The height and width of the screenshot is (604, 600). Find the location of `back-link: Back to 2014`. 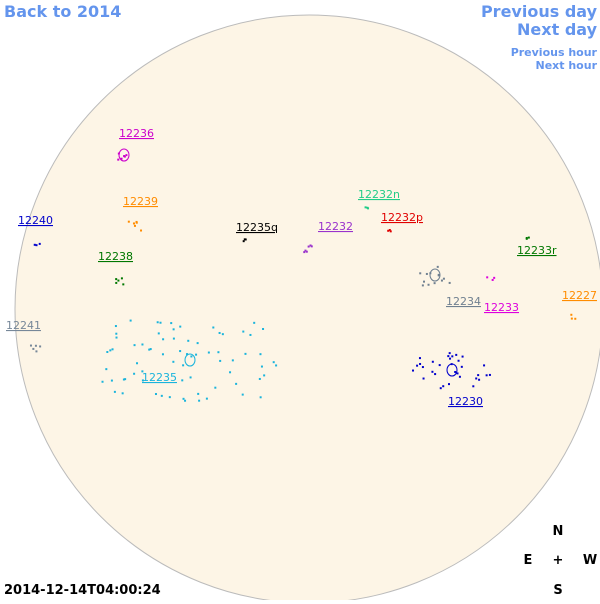

back-link: Back to 2014 is located at coordinates (62, 11).